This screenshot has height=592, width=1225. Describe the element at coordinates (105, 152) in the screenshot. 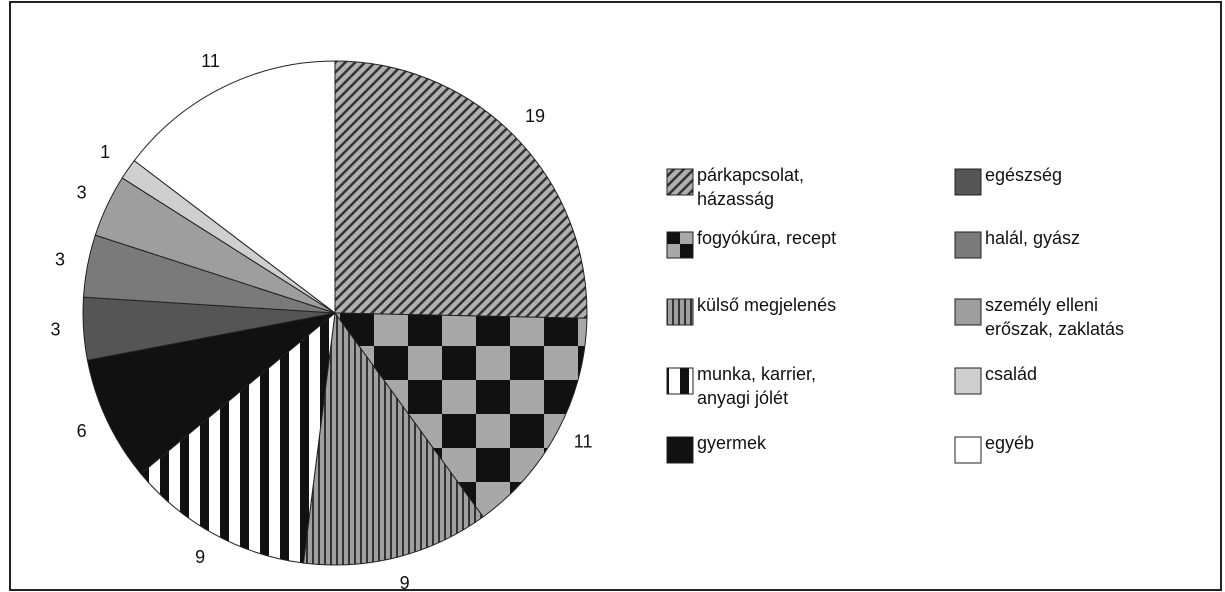

I see `data-label: 1` at that location.